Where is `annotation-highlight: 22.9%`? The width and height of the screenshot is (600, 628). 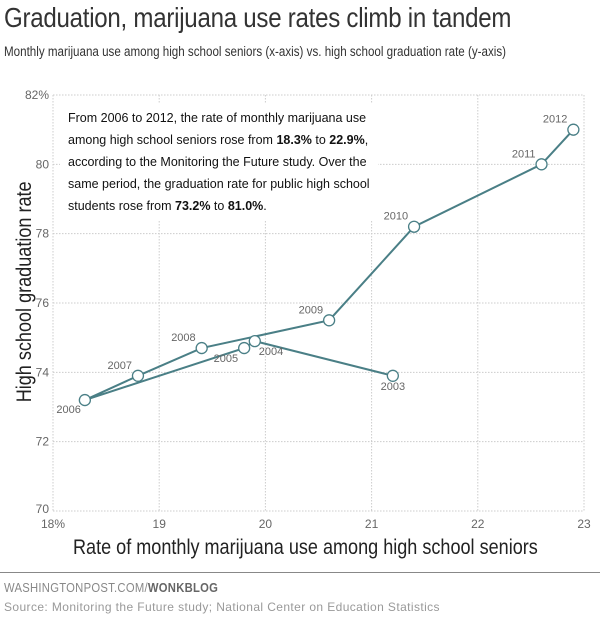 annotation-highlight: 22.9% is located at coordinates (347, 140).